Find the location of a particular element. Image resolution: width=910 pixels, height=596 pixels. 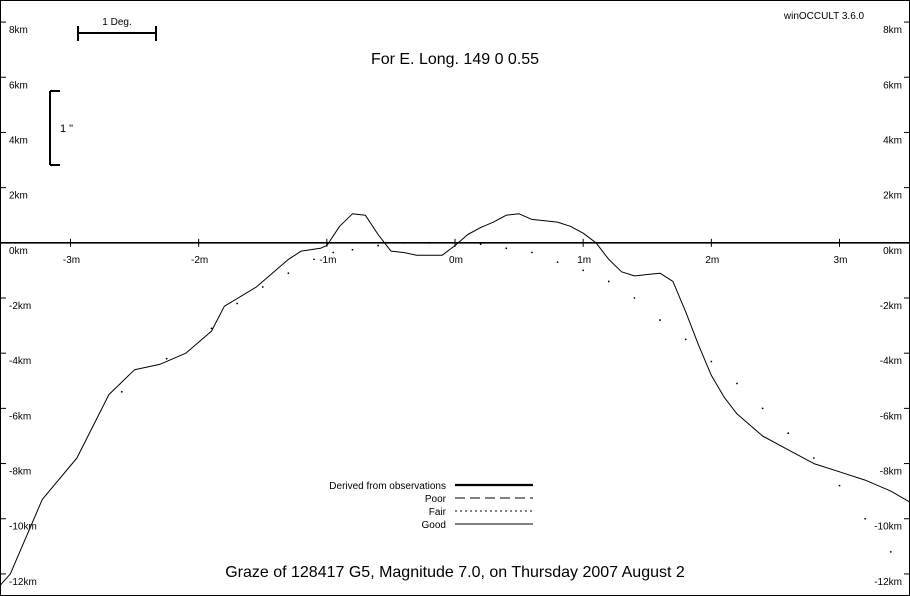

legend: Derived from observations Poor Fair Good is located at coordinates (431, 506).